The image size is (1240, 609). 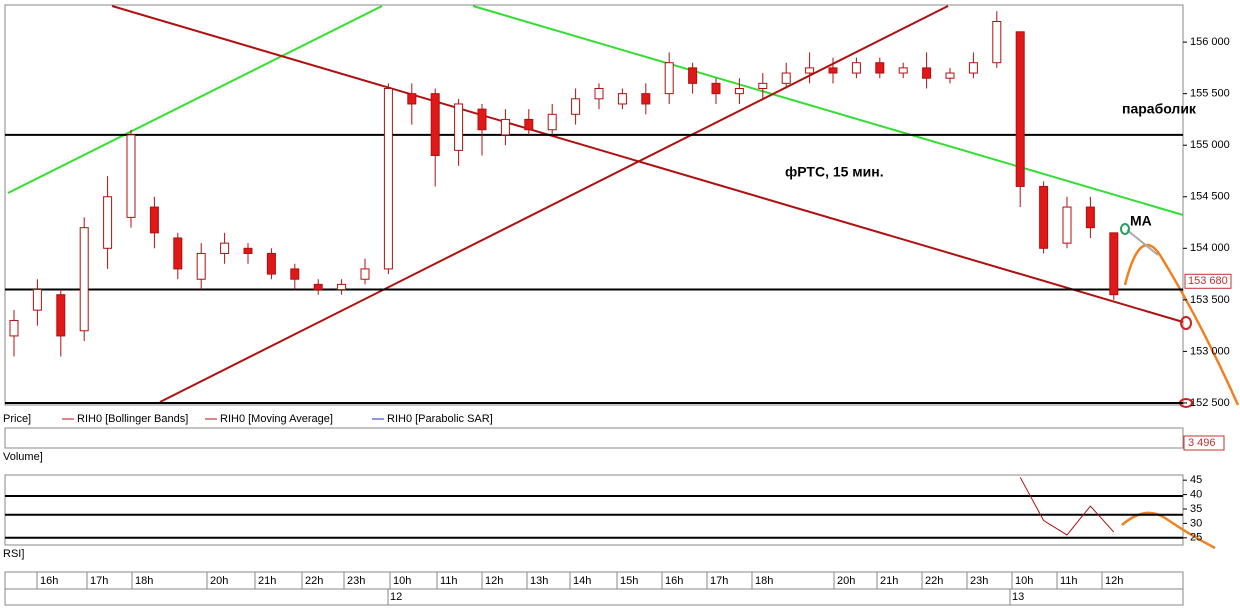 I want to click on legend-entry: RIH0 [Parabolic SAR], so click(x=440, y=419).